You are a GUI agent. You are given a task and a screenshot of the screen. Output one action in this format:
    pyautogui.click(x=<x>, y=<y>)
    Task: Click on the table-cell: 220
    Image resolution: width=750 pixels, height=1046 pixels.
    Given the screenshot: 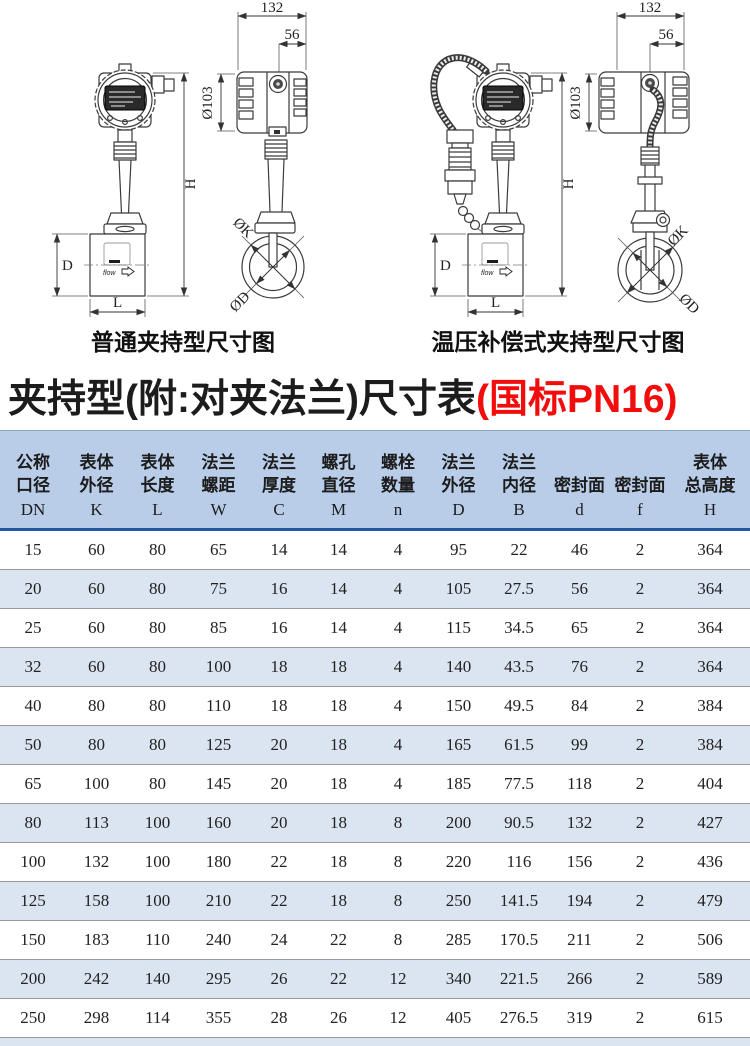 What is the action you would take?
    pyautogui.click(x=458, y=861)
    